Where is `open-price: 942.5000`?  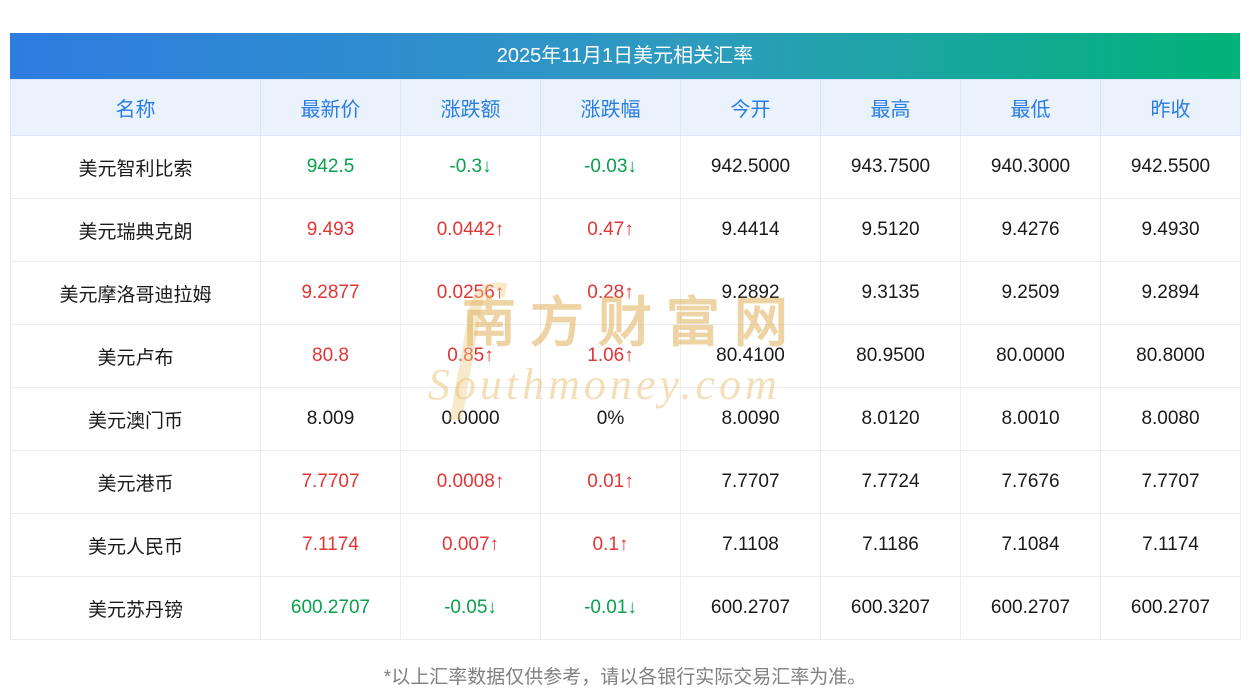
open-price: 942.5000 is located at coordinates (750, 167).